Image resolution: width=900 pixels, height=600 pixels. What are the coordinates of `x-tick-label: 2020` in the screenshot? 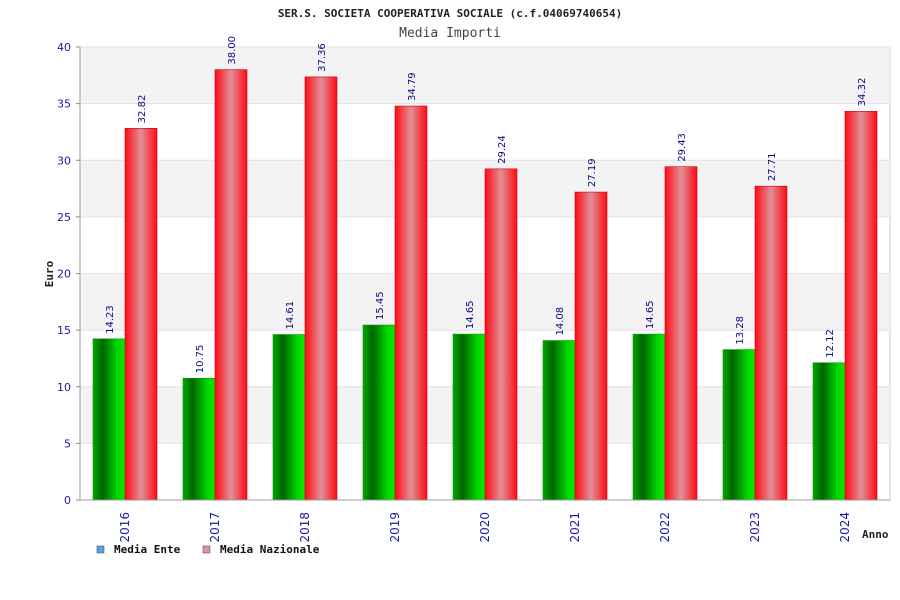 It's located at (485, 527).